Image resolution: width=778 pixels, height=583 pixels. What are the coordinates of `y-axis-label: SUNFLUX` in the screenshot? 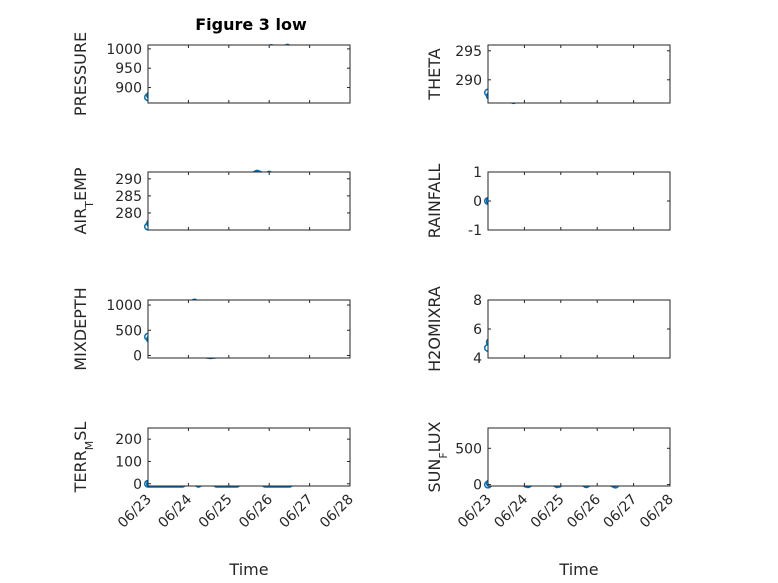 It's located at (437, 456).